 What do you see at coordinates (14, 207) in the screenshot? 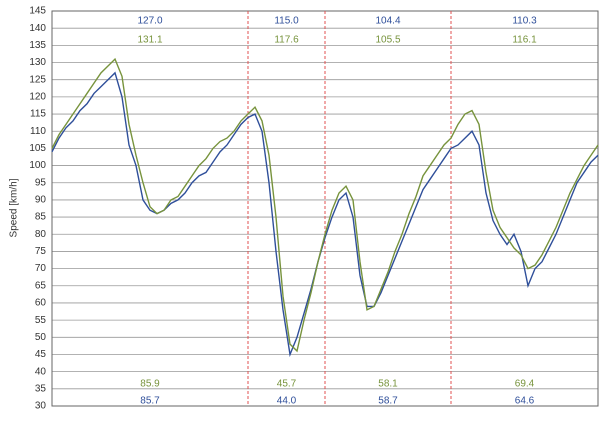
I see `y-axis-label: Speed [km/h]` at bounding box center [14, 207].